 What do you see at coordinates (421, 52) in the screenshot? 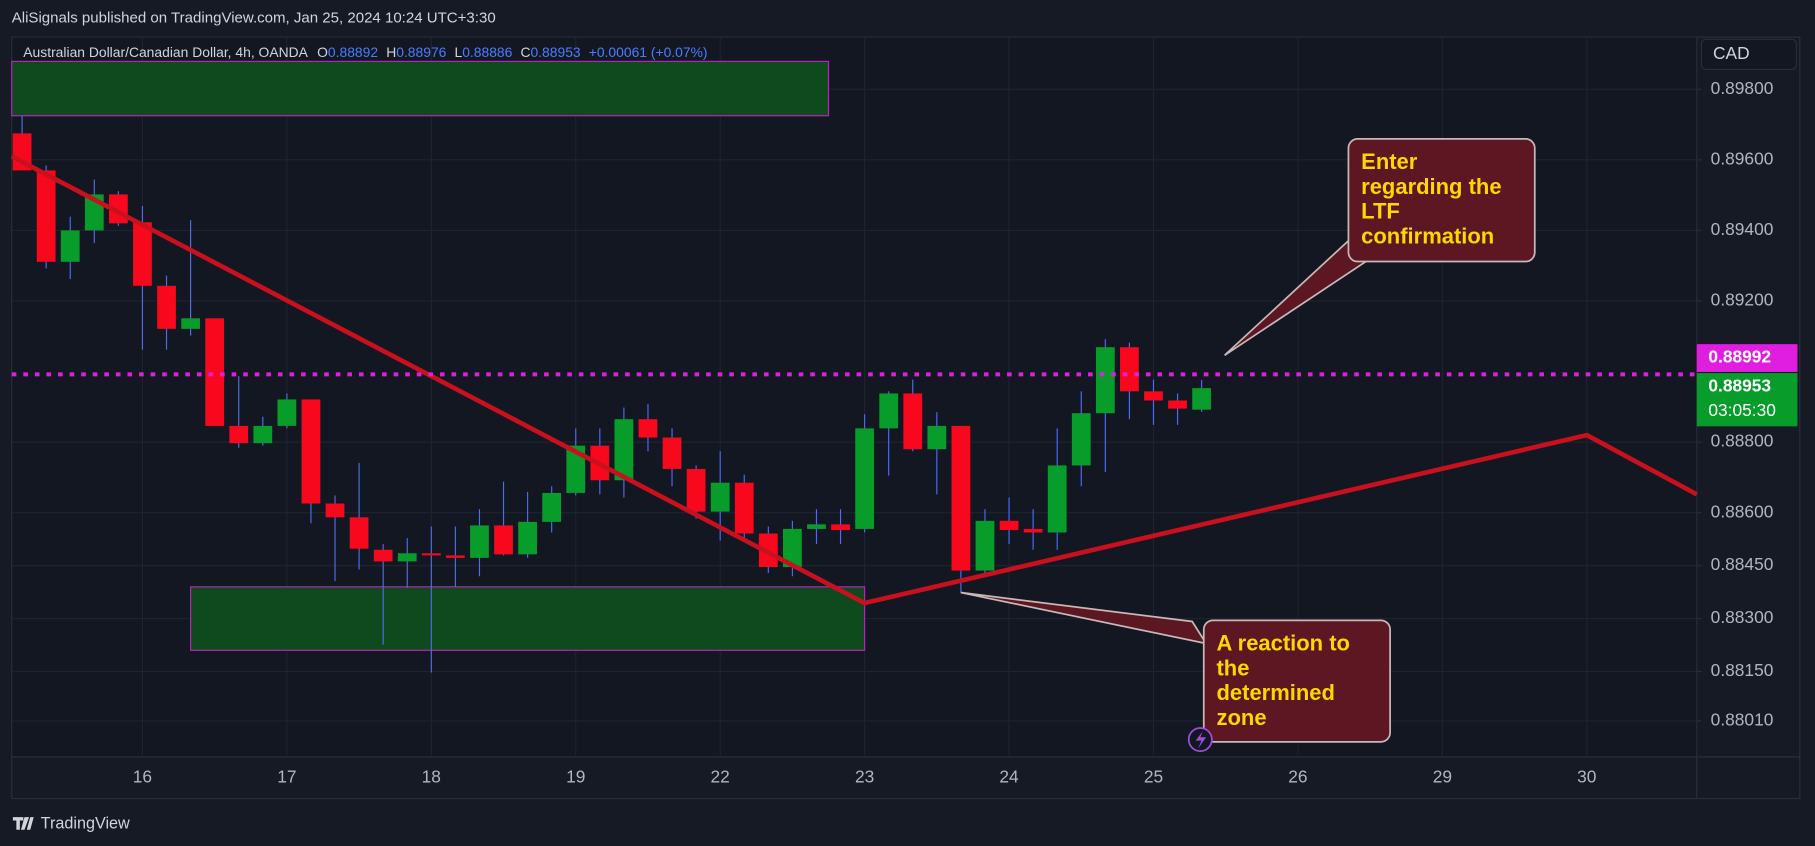
I see `legend-high: 0.88976` at bounding box center [421, 52].